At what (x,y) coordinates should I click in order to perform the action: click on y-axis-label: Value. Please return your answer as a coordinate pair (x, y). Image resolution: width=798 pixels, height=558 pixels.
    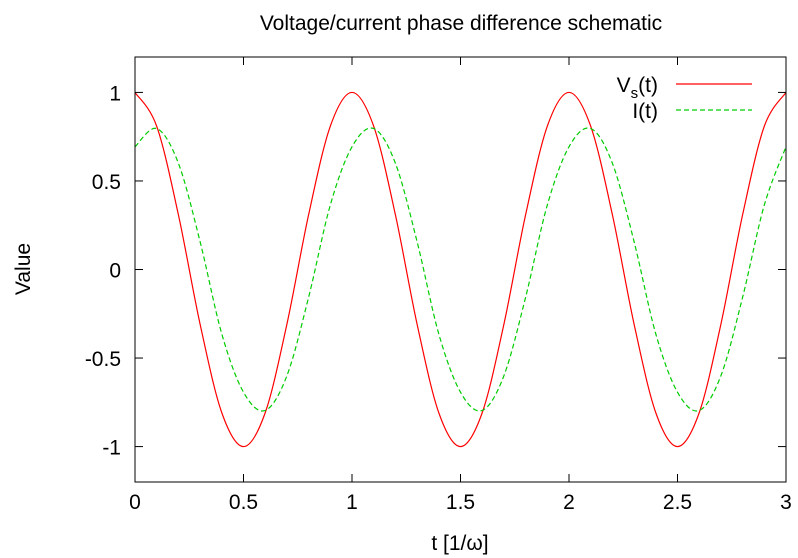
    Looking at the image, I should click on (23, 269).